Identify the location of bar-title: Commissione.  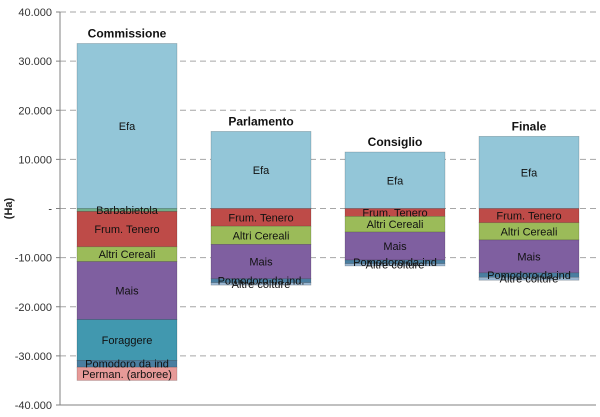
(127, 33).